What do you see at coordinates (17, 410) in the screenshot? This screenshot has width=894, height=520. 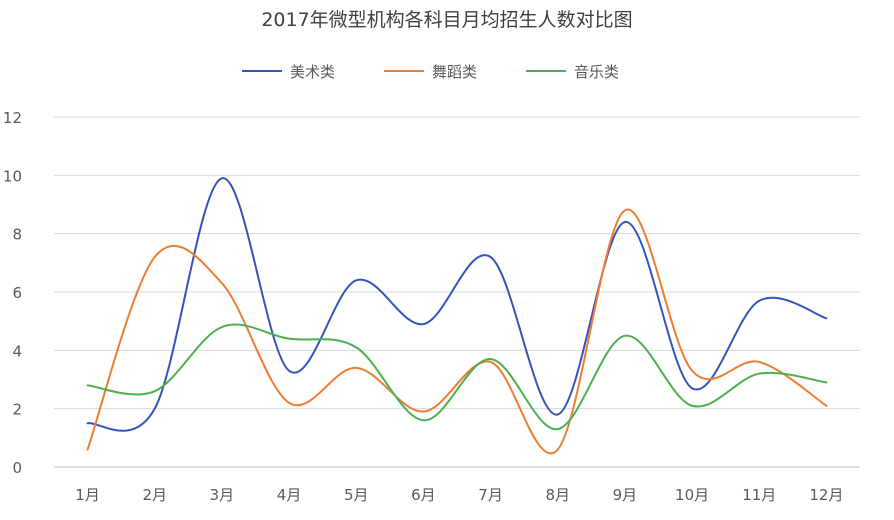 I see `y-tick-label: 2` at bounding box center [17, 410].